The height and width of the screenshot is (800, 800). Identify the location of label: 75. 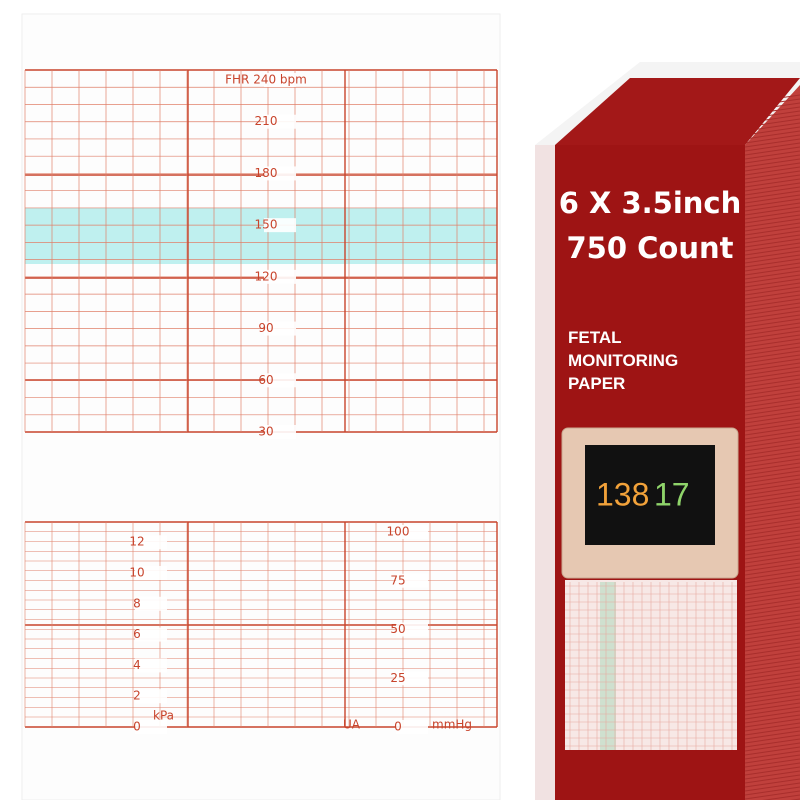
(397, 580).